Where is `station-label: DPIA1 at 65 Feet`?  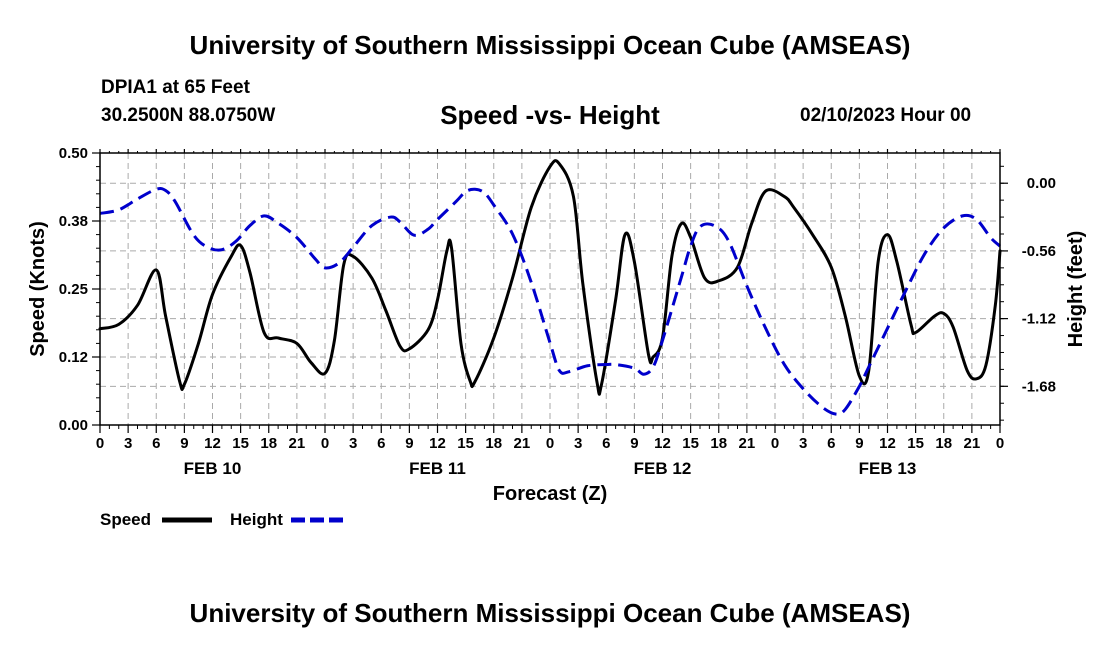
station-label: DPIA1 at 65 Feet is located at coordinates (175, 87).